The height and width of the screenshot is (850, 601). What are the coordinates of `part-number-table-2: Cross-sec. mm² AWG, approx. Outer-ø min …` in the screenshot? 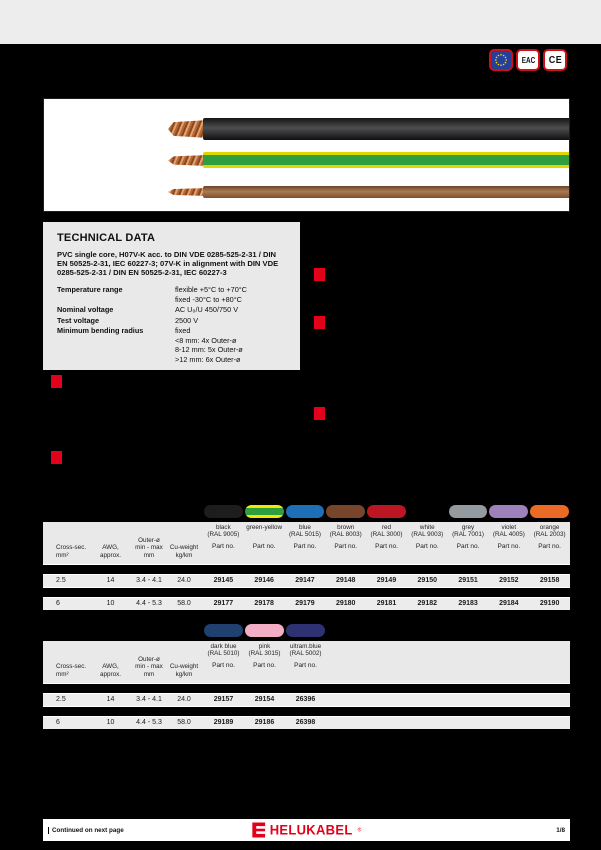 It's located at (306, 676).